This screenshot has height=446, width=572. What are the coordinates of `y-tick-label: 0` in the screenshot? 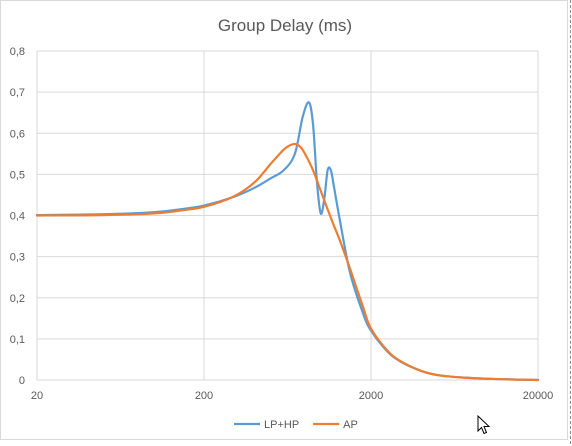 It's located at (22, 381).